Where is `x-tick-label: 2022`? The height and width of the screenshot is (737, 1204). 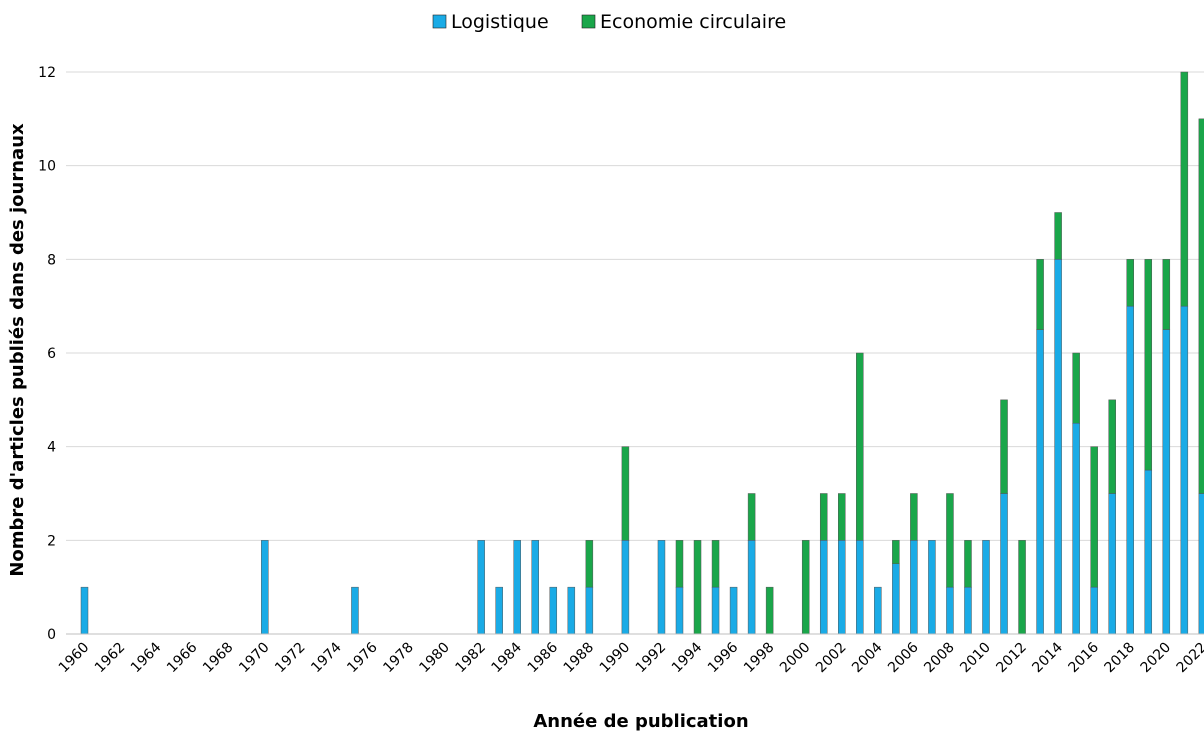 x-tick-label: 2022 is located at coordinates (1189, 658).